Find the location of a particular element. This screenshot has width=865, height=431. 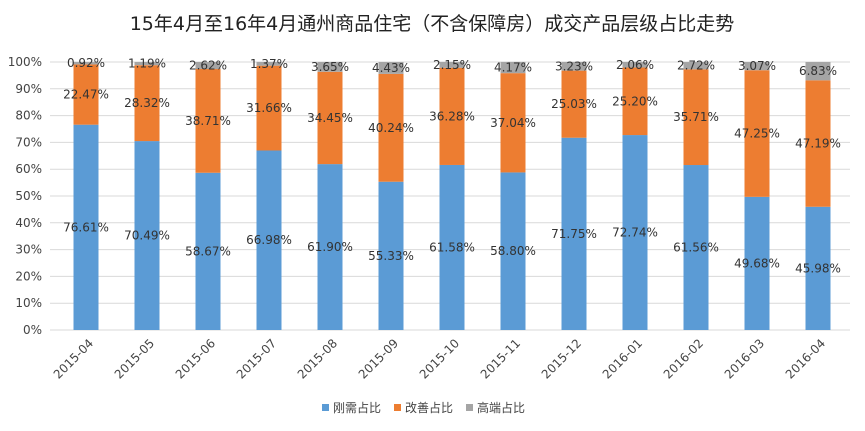

x-tick-label: 2015-04 is located at coordinates (73, 358).